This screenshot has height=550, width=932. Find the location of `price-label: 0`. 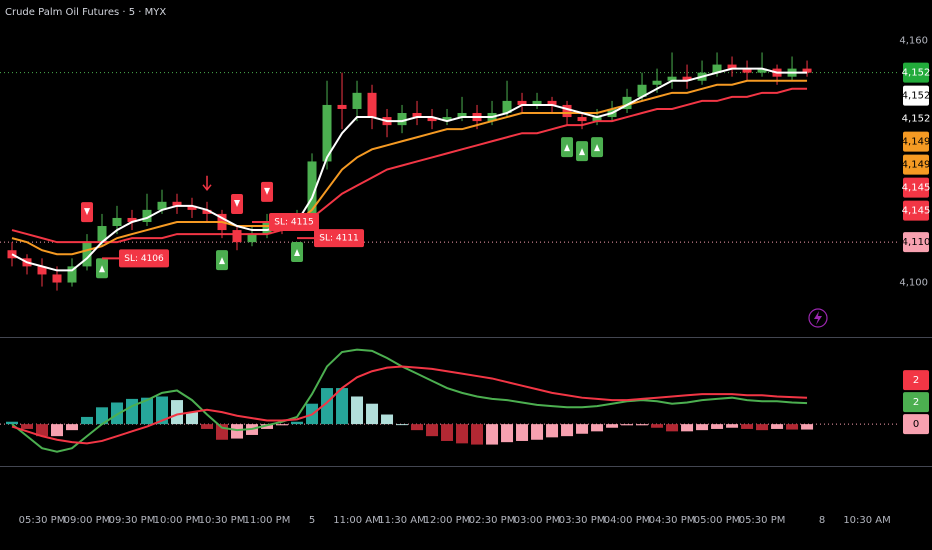

price-label: 0 is located at coordinates (916, 424).